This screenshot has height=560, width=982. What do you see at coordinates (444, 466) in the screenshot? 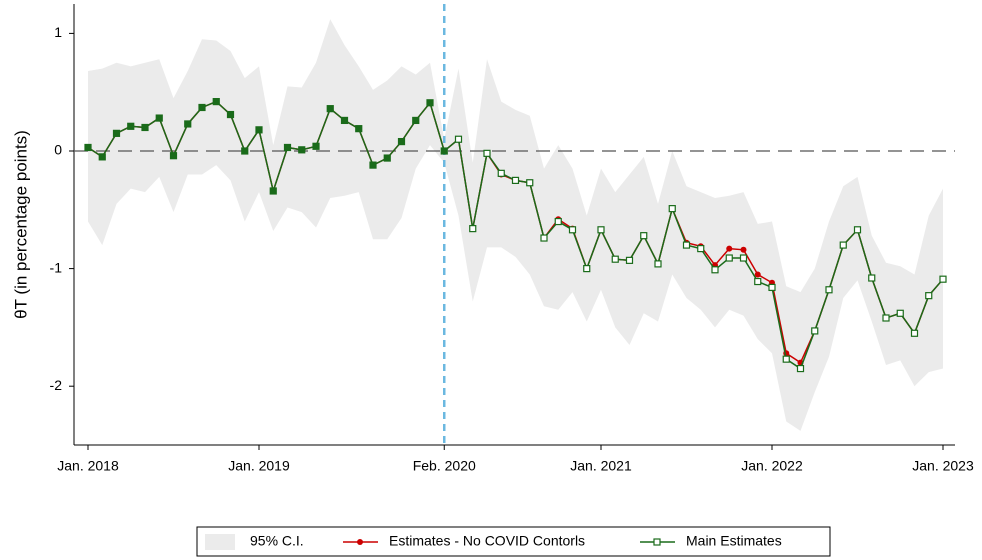
I see `x-tick-label: Feb. 2020` at bounding box center [444, 466].